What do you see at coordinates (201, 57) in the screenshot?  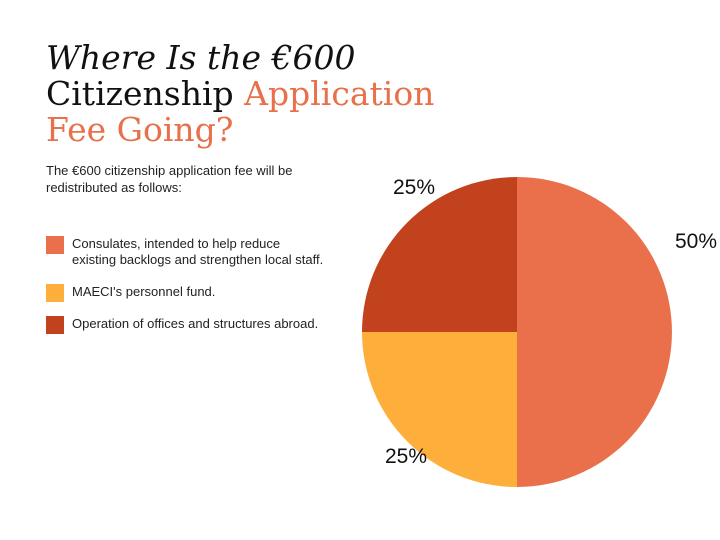 I see `title-line-1: Where Is the €600` at bounding box center [201, 57].